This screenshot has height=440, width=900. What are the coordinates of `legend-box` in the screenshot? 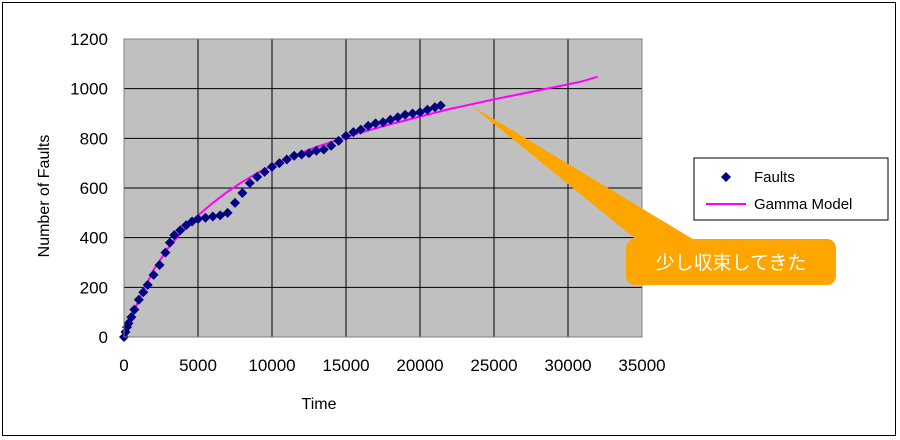 It's located at (791, 189).